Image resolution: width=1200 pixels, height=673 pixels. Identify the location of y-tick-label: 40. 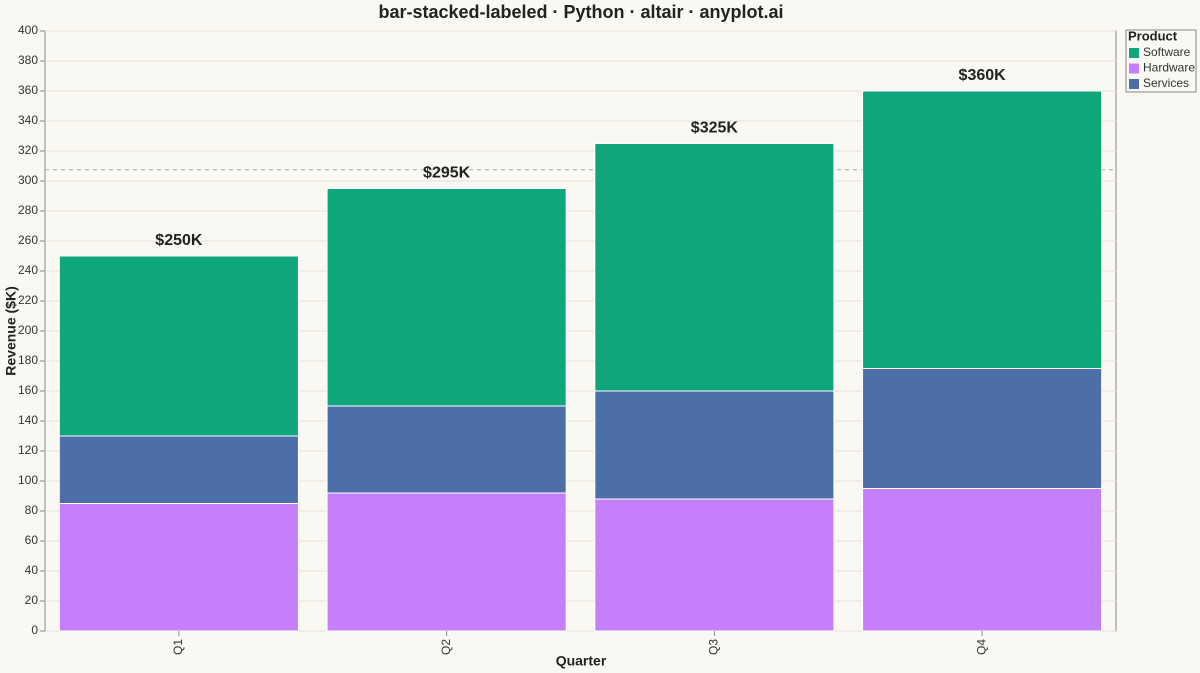
(32, 570).